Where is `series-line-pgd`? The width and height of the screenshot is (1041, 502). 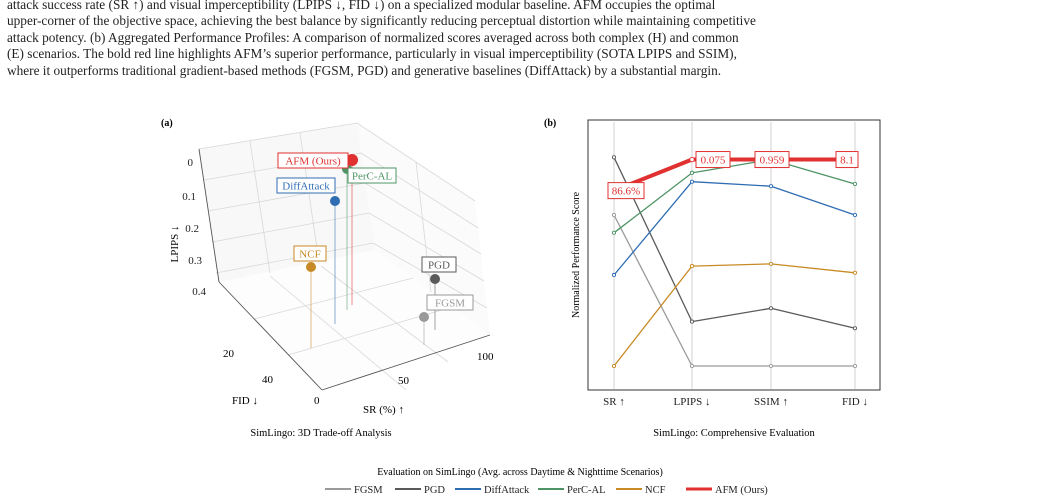 series-line-pgd is located at coordinates (734, 243).